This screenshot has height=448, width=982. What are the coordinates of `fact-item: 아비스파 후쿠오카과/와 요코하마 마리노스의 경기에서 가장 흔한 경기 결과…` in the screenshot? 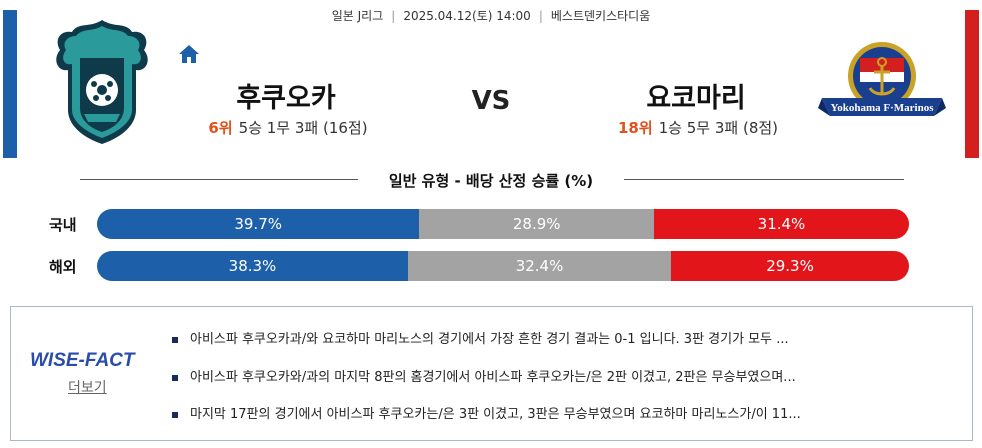 It's located at (552, 337).